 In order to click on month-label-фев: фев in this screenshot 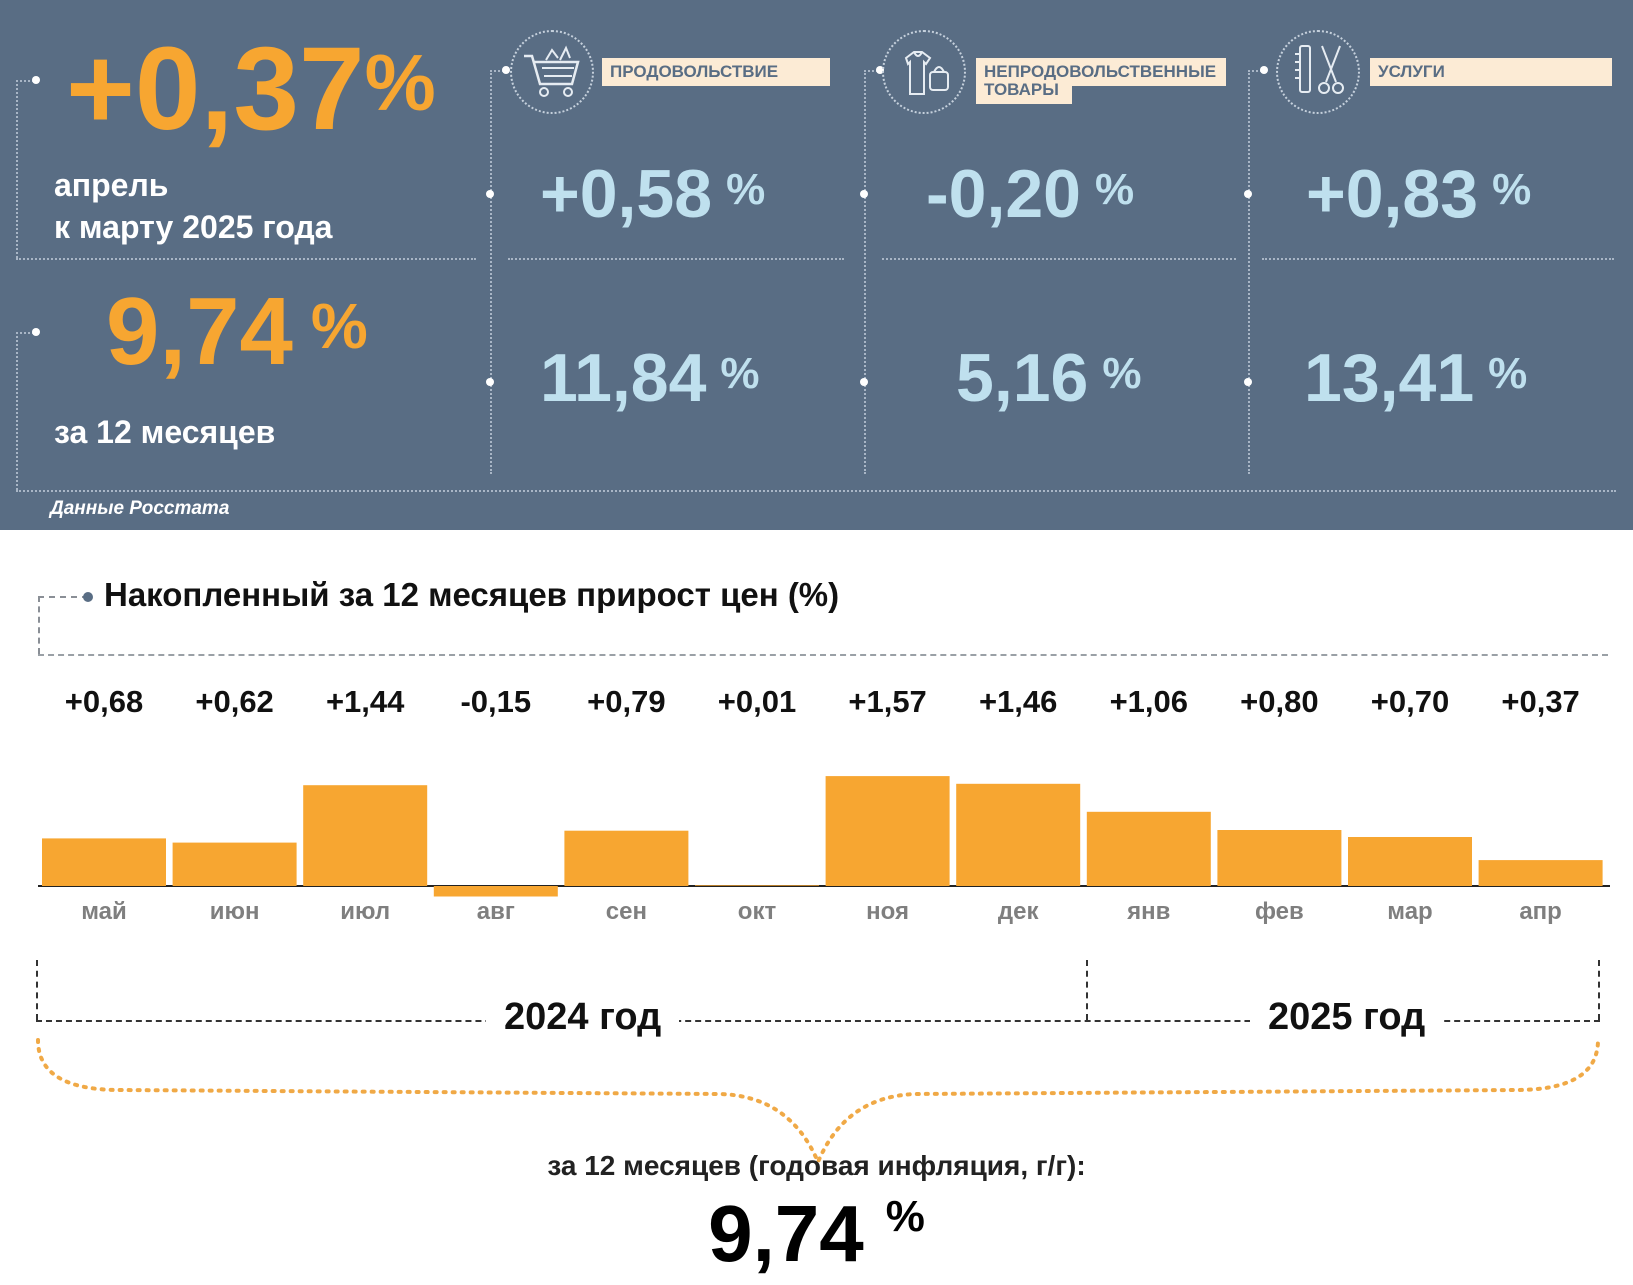, I will do `click(1279, 911)`.